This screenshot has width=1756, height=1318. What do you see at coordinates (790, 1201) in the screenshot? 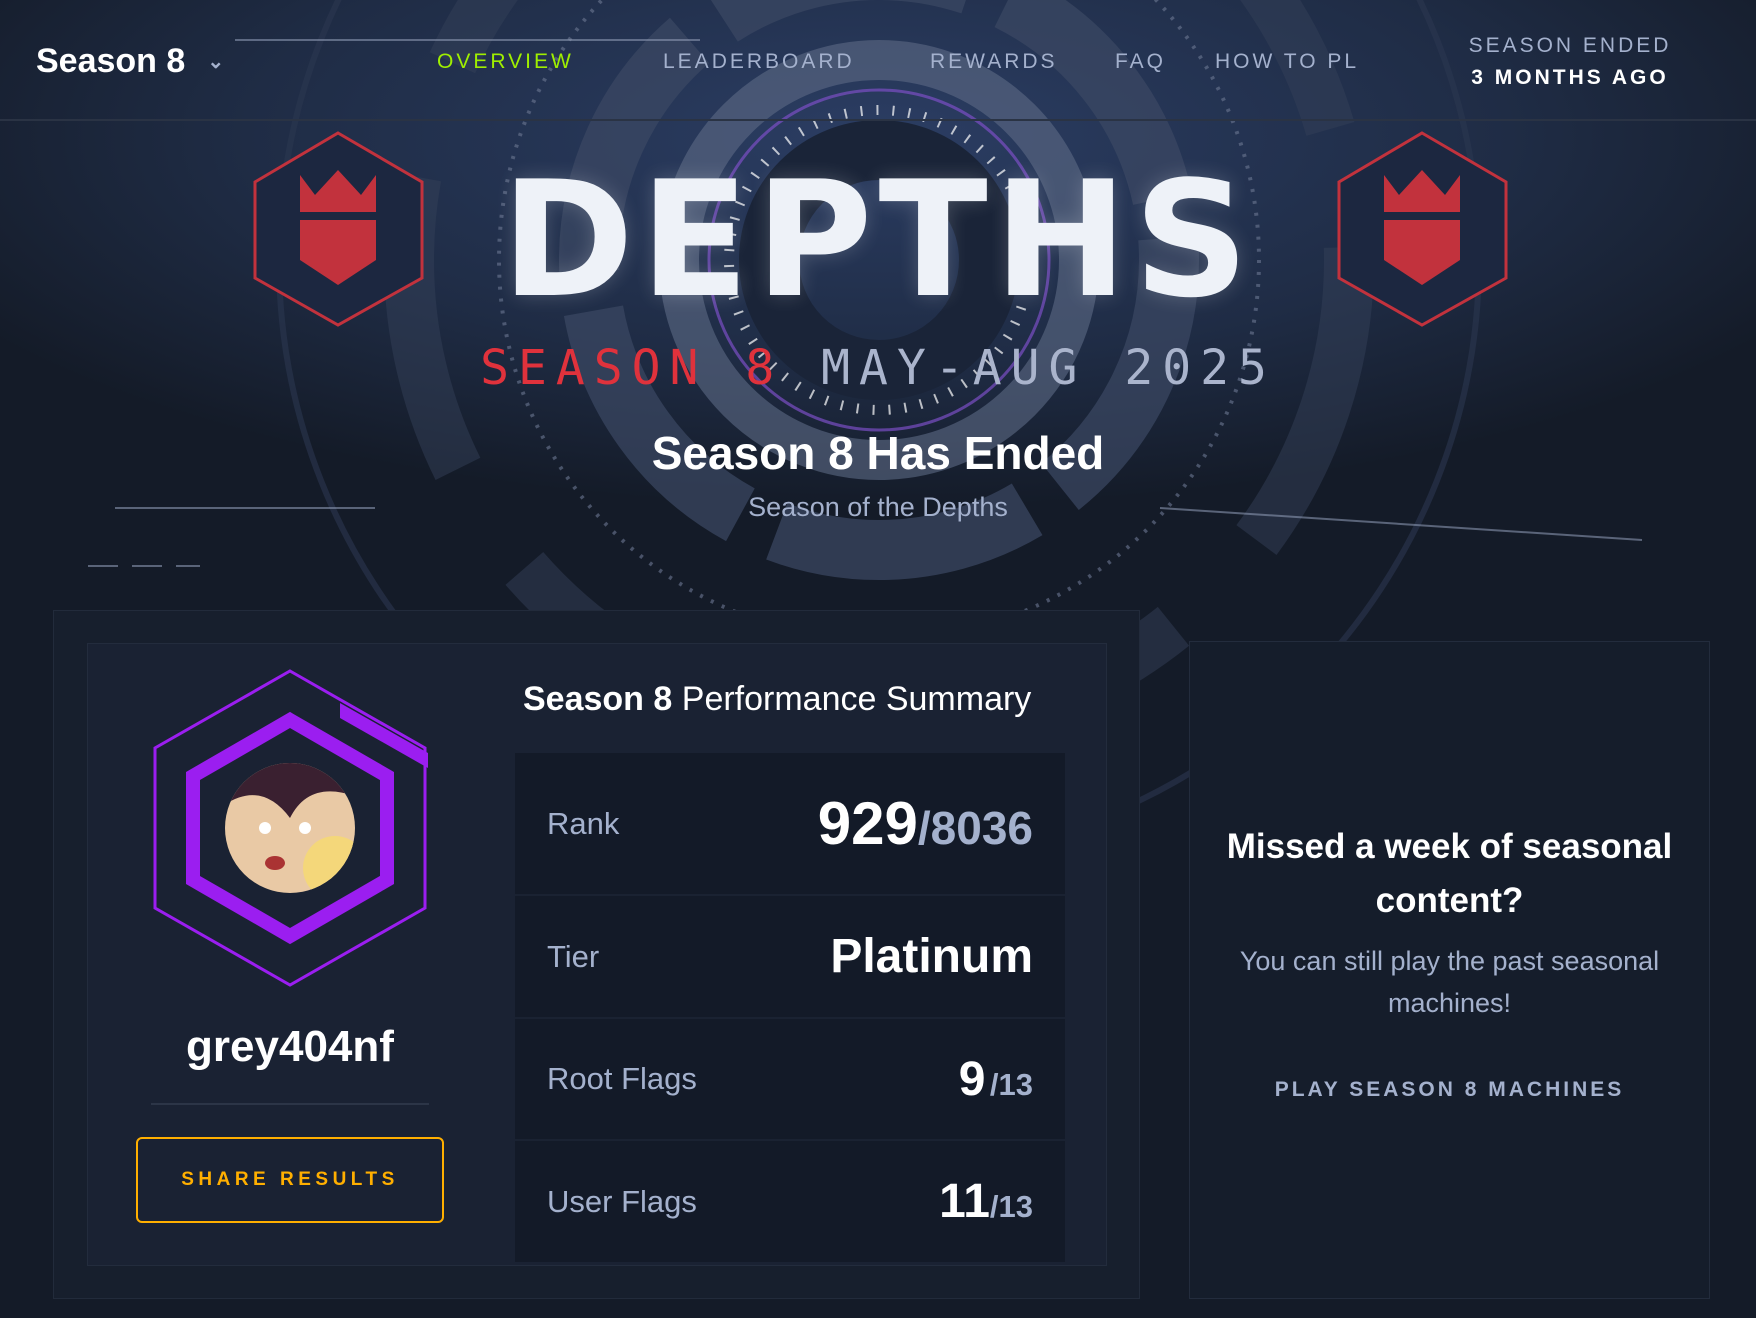
I see `stat-row-user-flags: User Flags 11/13` at bounding box center [790, 1201].